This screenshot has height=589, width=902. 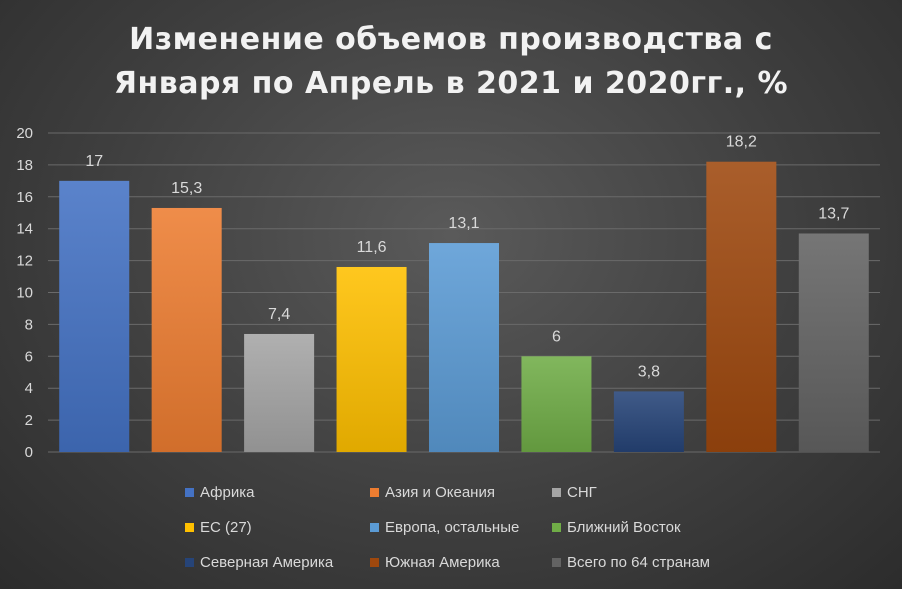 What do you see at coordinates (226, 527) in the screenshot?
I see `legend-label: ЕС (27)` at bounding box center [226, 527].